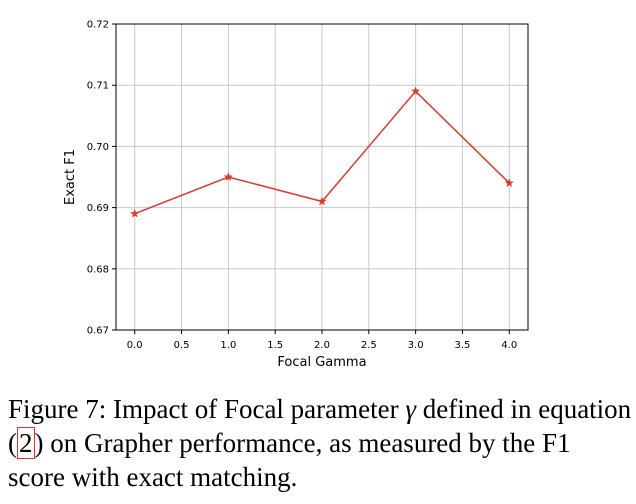  What do you see at coordinates (98, 147) in the screenshot?
I see `y-tick-label: 0.70` at bounding box center [98, 147].